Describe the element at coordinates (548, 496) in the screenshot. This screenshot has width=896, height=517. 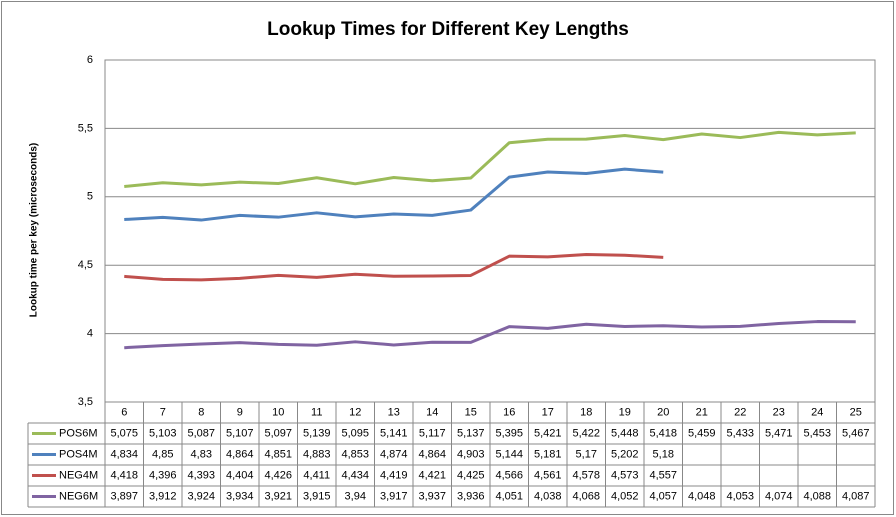
I see `data-table-cell: 4,038` at that location.